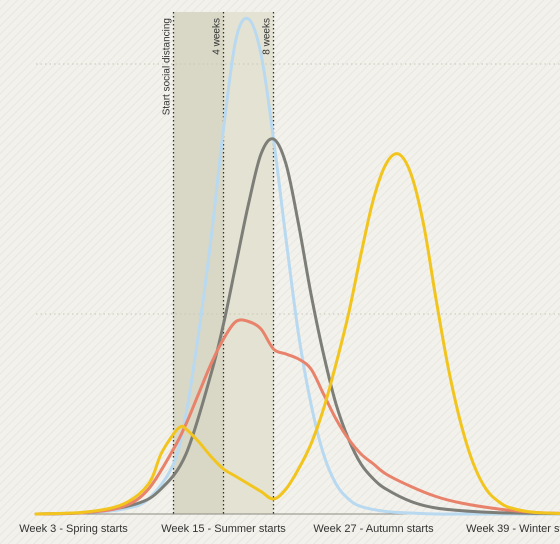  I want to click on x-tick-label-3: Week 39 - Winter starts, so click(513, 529).